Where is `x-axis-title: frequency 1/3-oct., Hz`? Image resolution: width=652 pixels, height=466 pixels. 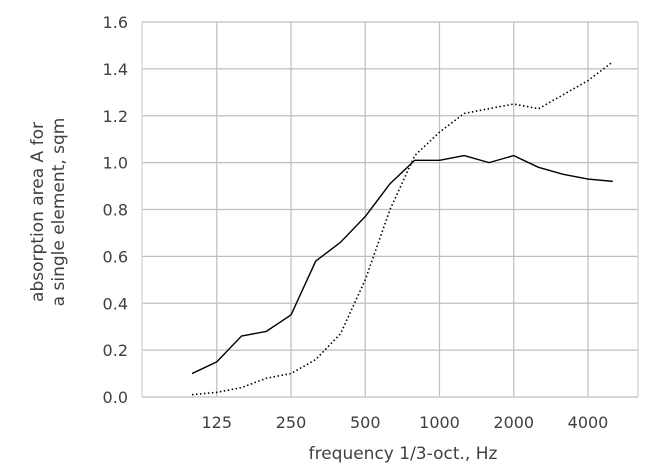
x-axis-title: frequency 1/3-oct., Hz is located at coordinates (403, 454).